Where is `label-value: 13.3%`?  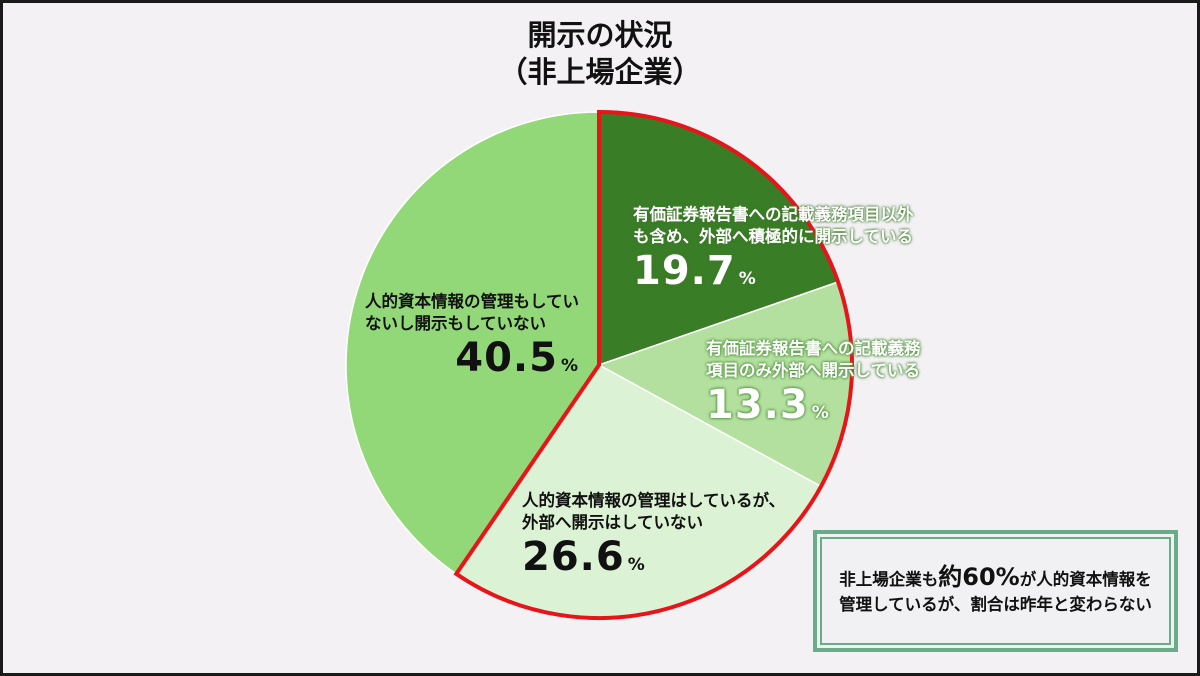
label-value: 13.3% is located at coordinates (768, 405).